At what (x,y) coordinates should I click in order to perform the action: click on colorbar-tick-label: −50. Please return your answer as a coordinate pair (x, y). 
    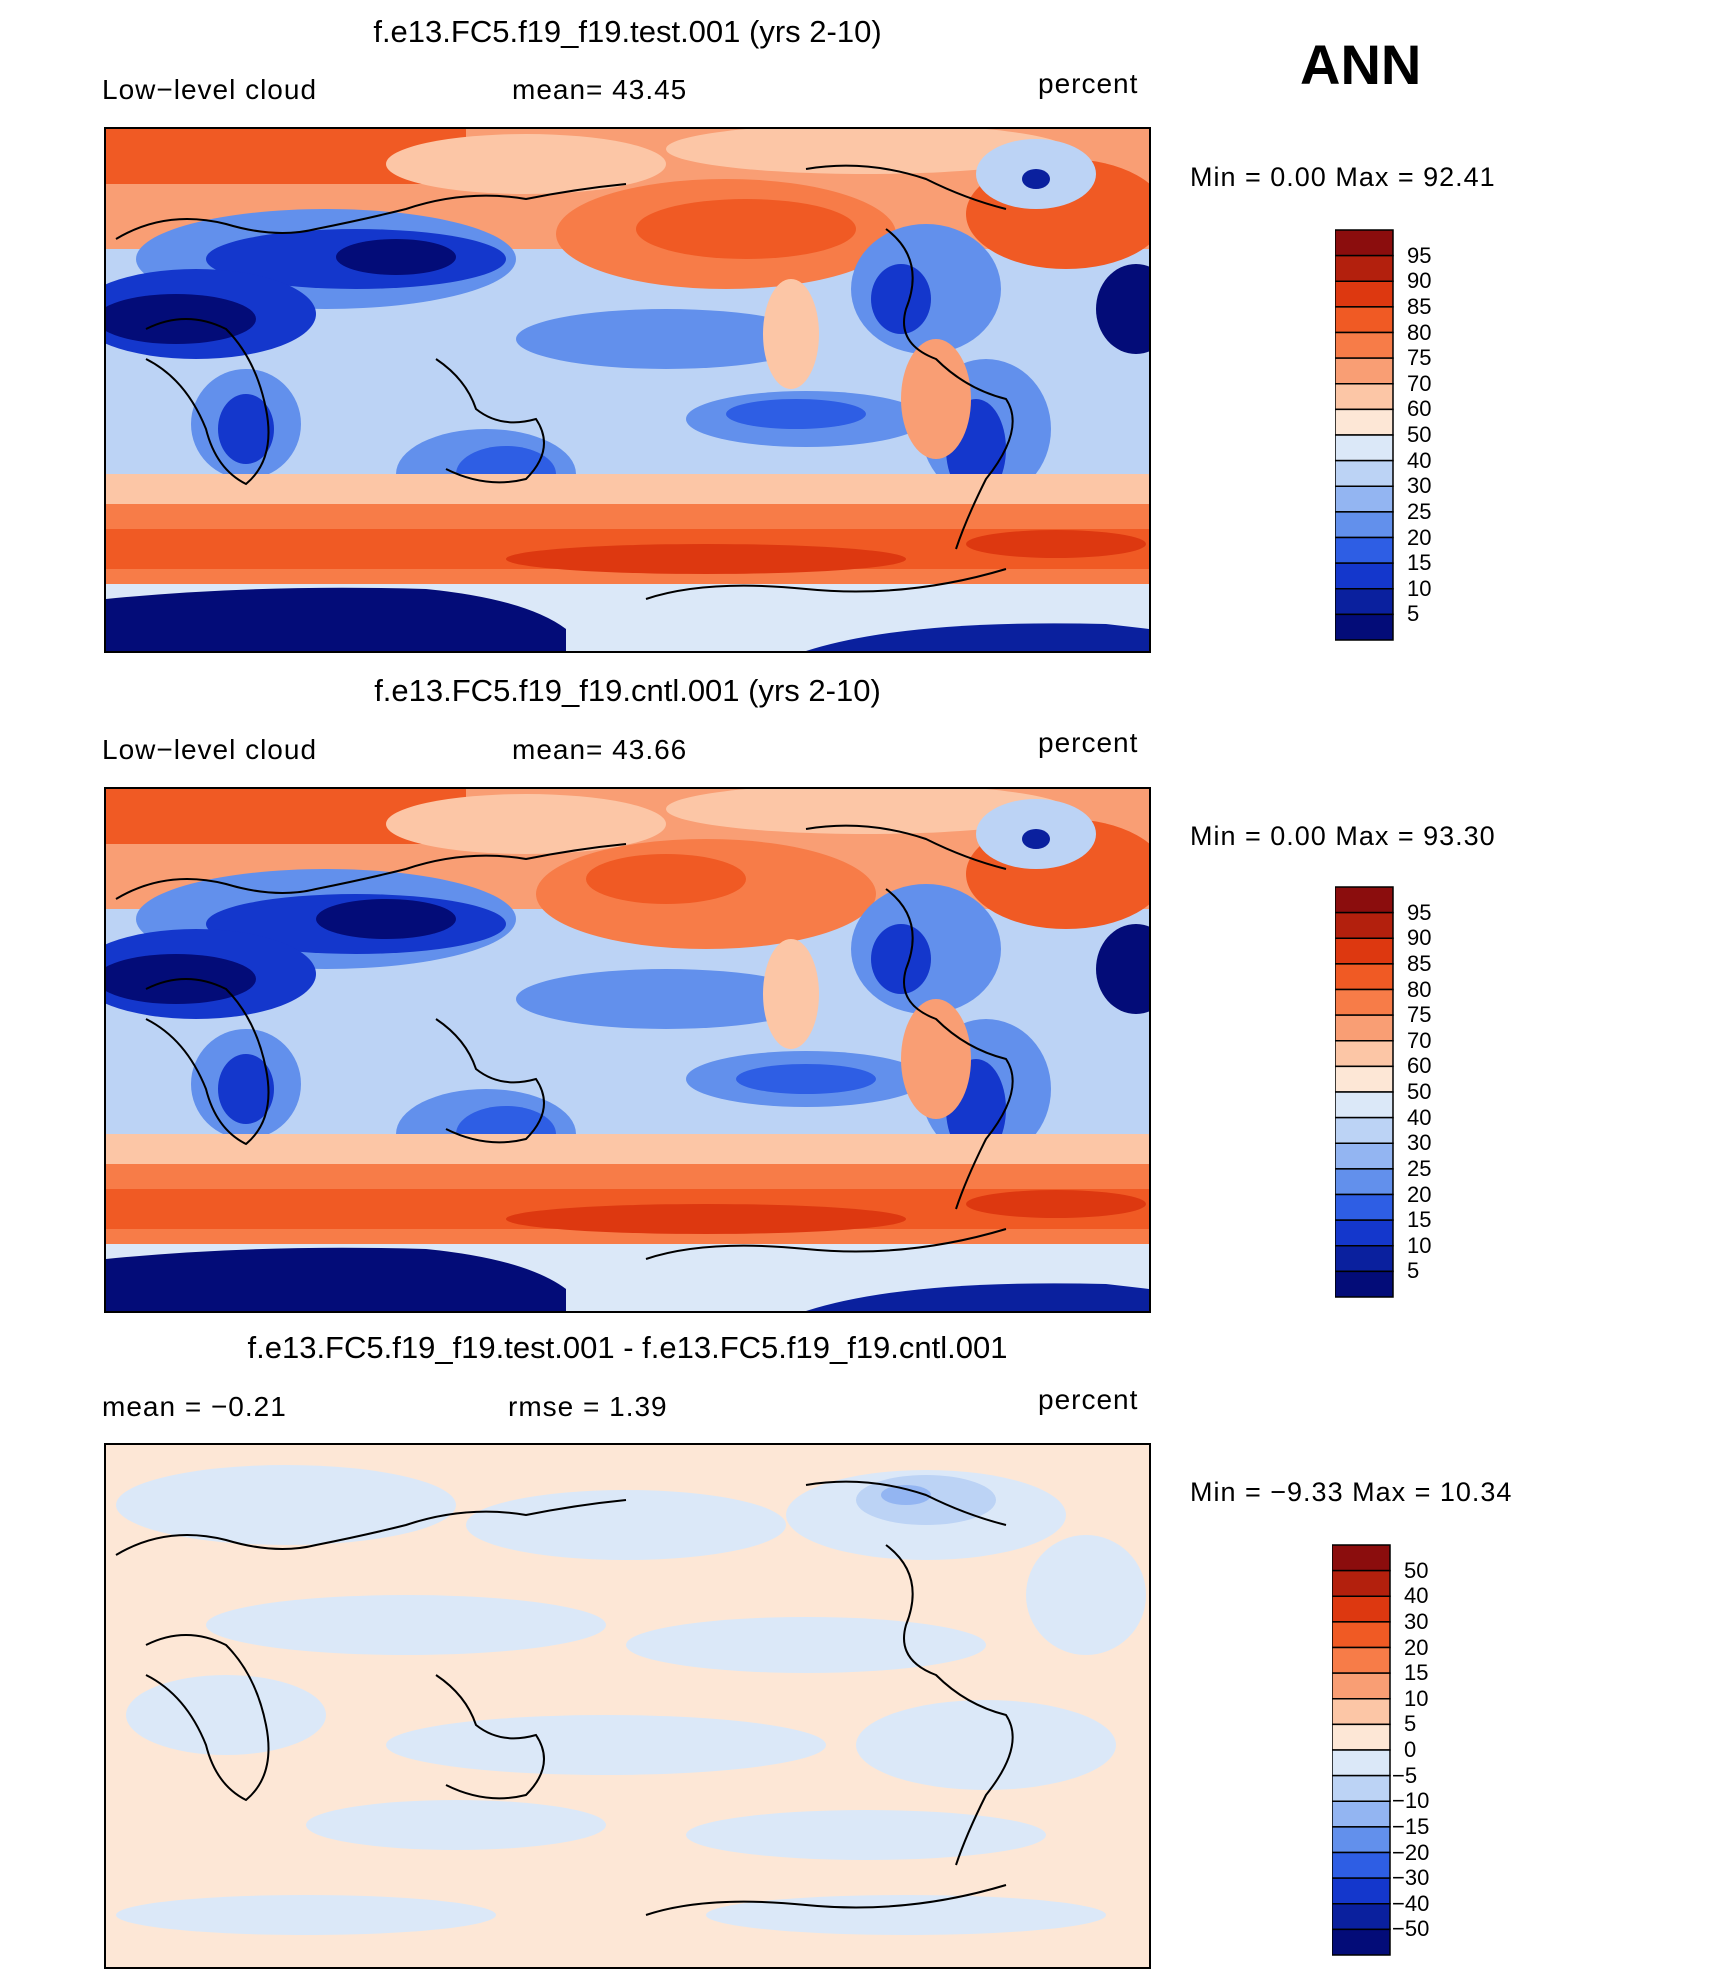
    Looking at the image, I should click on (1411, 1929).